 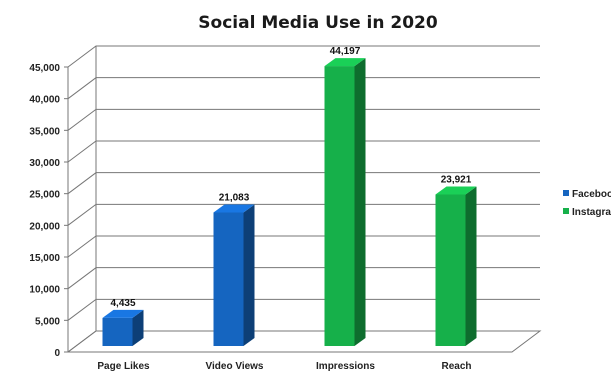 What do you see at coordinates (44, 195) in the screenshot?
I see `y-tick-label: 25,000` at bounding box center [44, 195].